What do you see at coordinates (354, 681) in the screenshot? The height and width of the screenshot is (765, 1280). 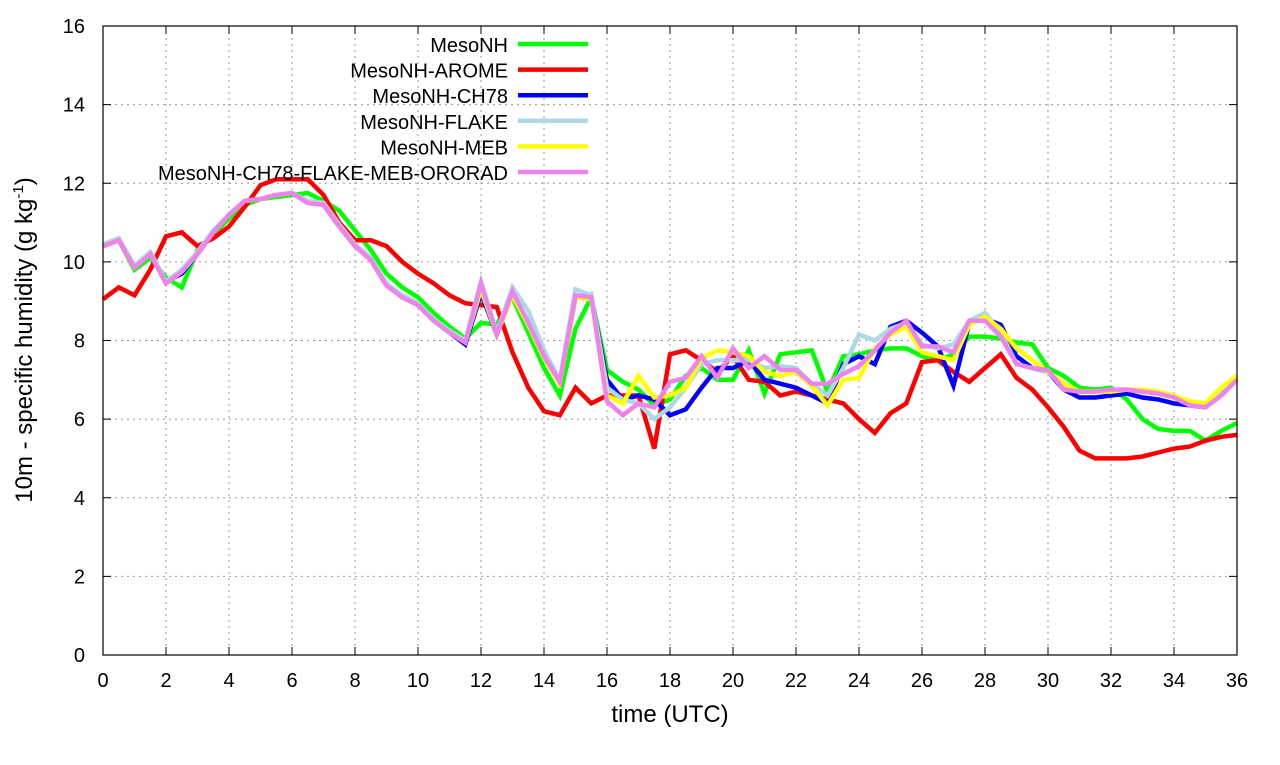 I see `x-tick-label: 8` at bounding box center [354, 681].